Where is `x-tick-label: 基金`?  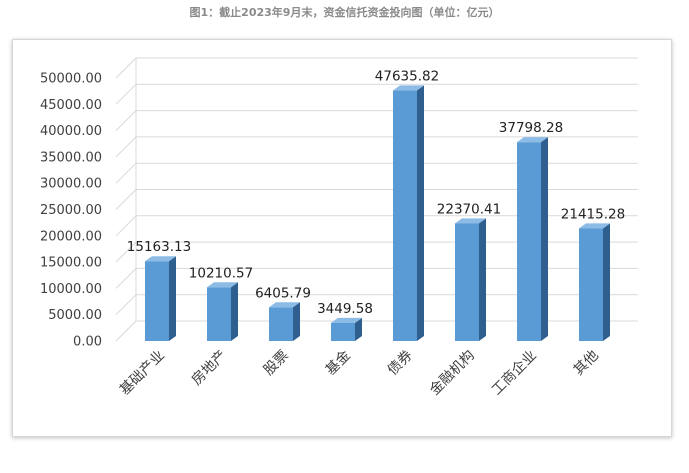 x-tick-label: 基金 is located at coordinates (338, 363).